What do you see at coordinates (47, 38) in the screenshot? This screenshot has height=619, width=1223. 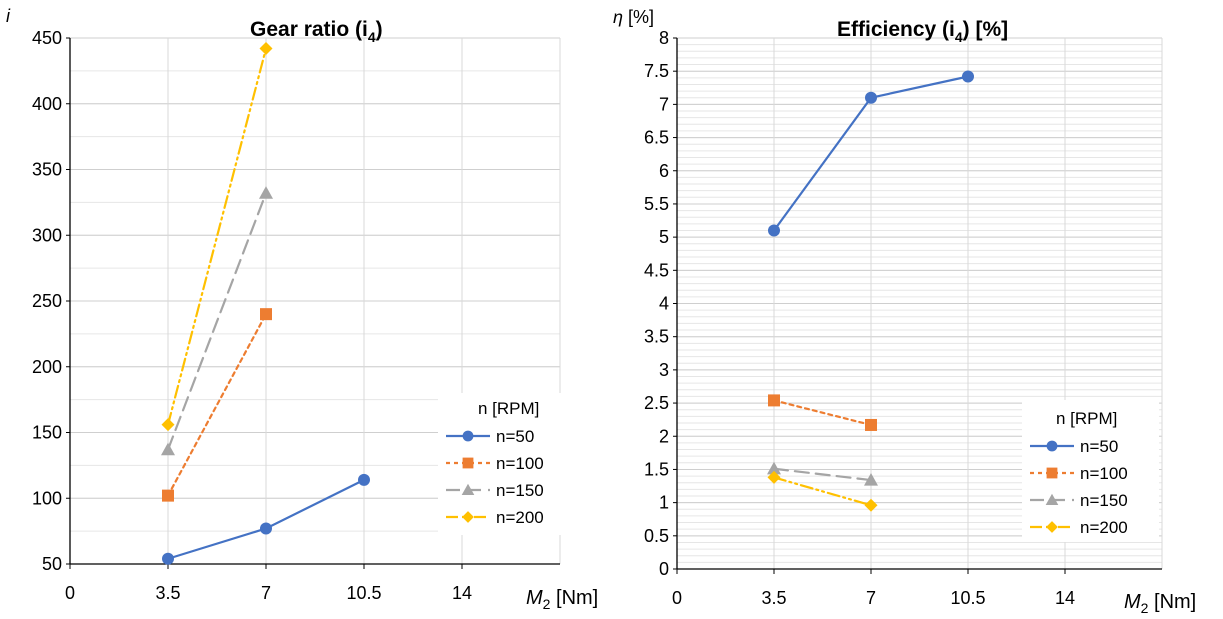 I see `y-tick-label: 450` at bounding box center [47, 38].